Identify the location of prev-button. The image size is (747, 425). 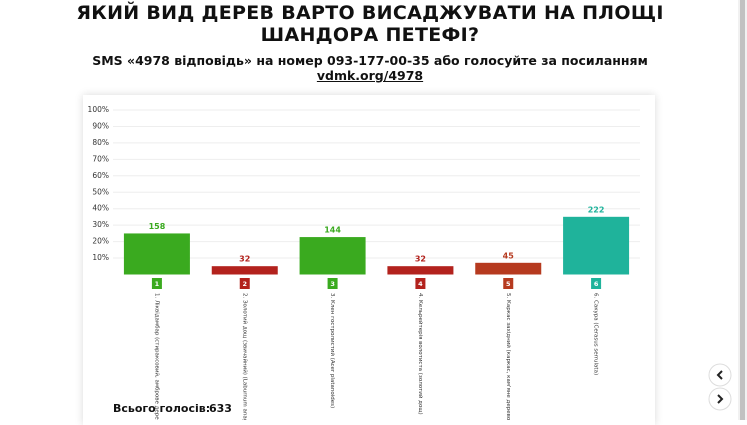
(720, 375).